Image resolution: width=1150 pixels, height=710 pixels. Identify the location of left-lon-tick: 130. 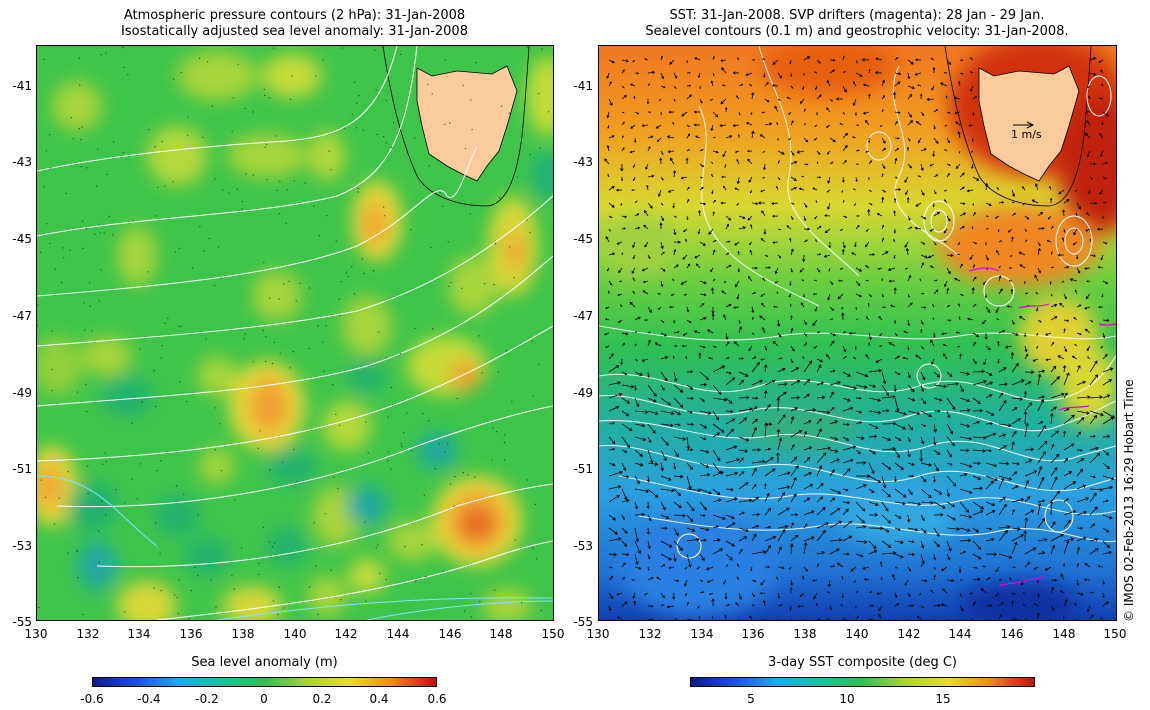
(36, 634).